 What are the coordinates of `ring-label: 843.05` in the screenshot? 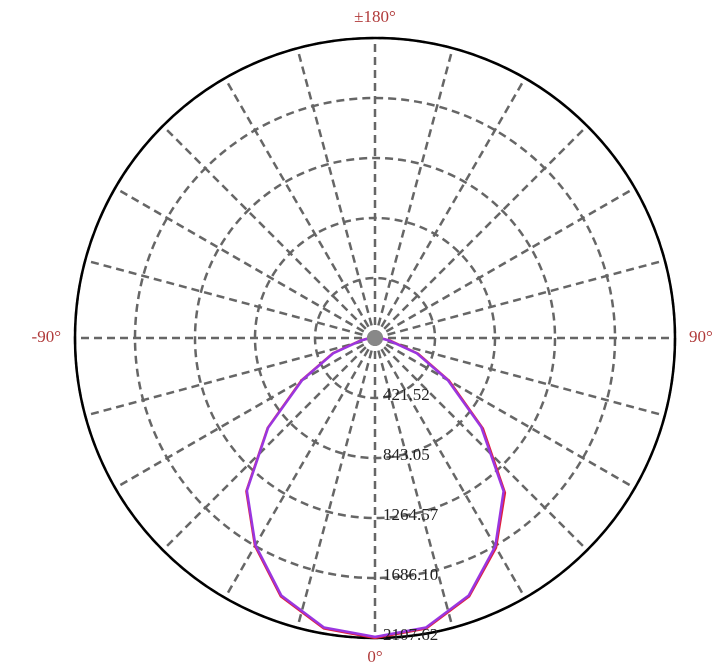 It's located at (406, 454).